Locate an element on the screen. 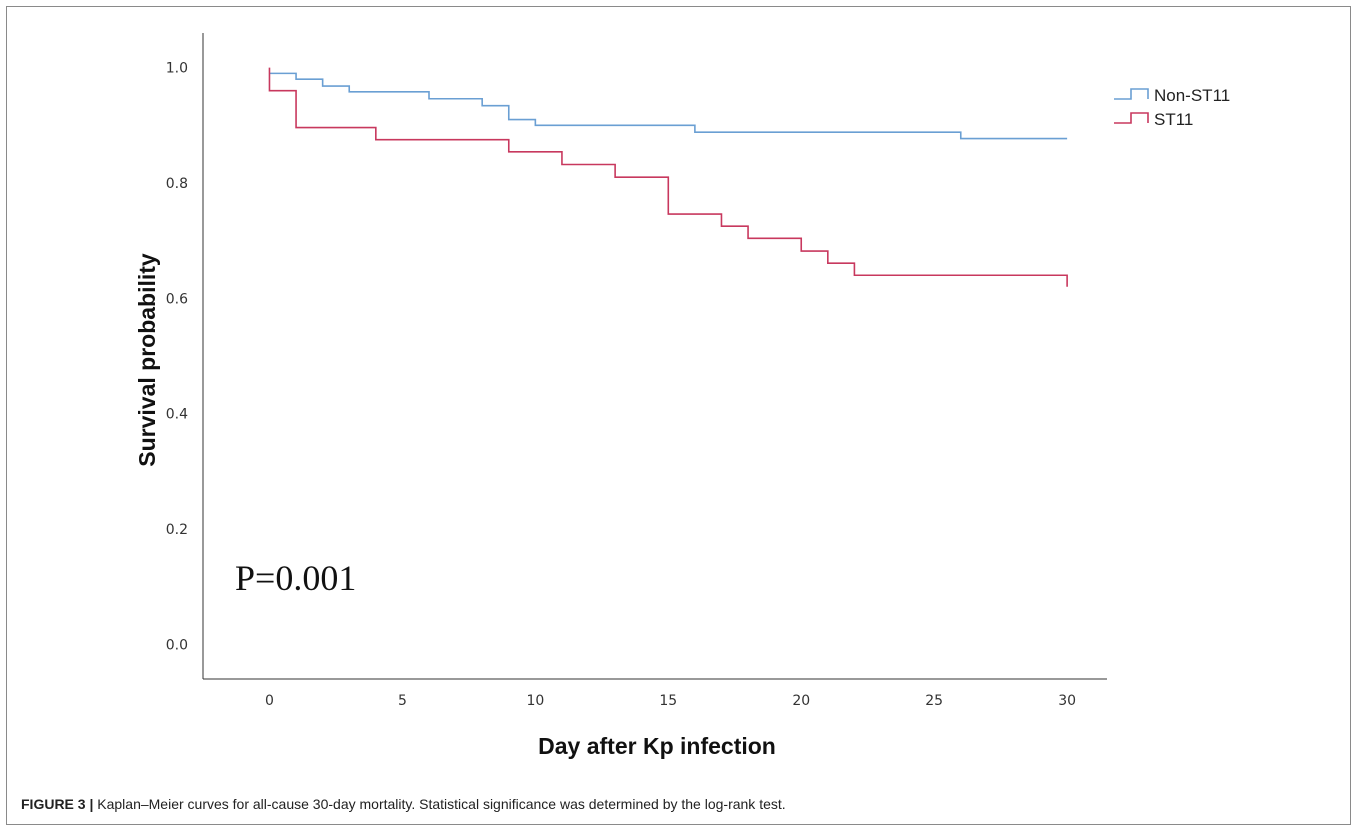 The image size is (1357, 831). x-tick-label: 10 is located at coordinates (535, 701).